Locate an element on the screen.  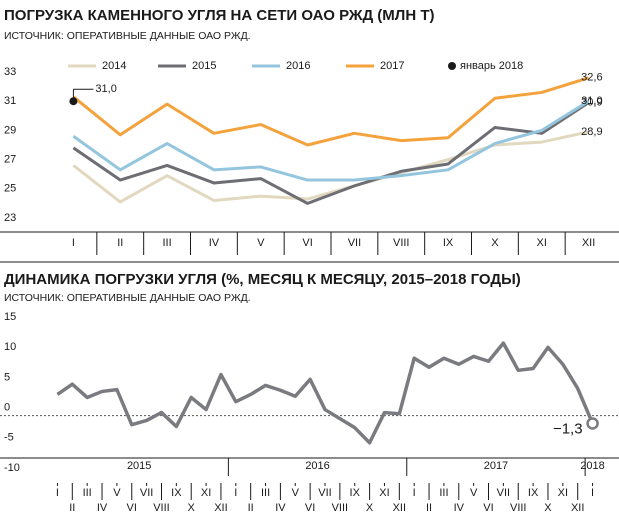
y-tick-label: 23 is located at coordinates (10, 218).